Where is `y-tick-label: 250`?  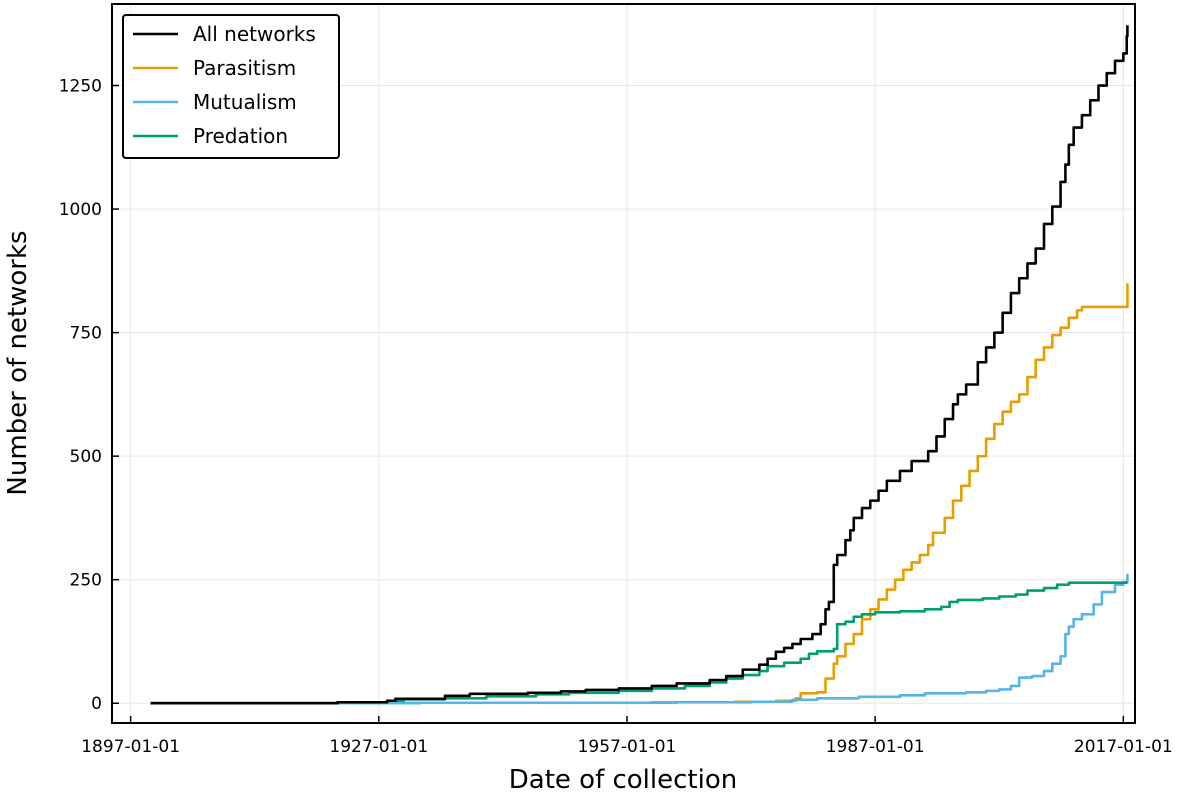
y-tick-label: 250 is located at coordinates (86, 581).